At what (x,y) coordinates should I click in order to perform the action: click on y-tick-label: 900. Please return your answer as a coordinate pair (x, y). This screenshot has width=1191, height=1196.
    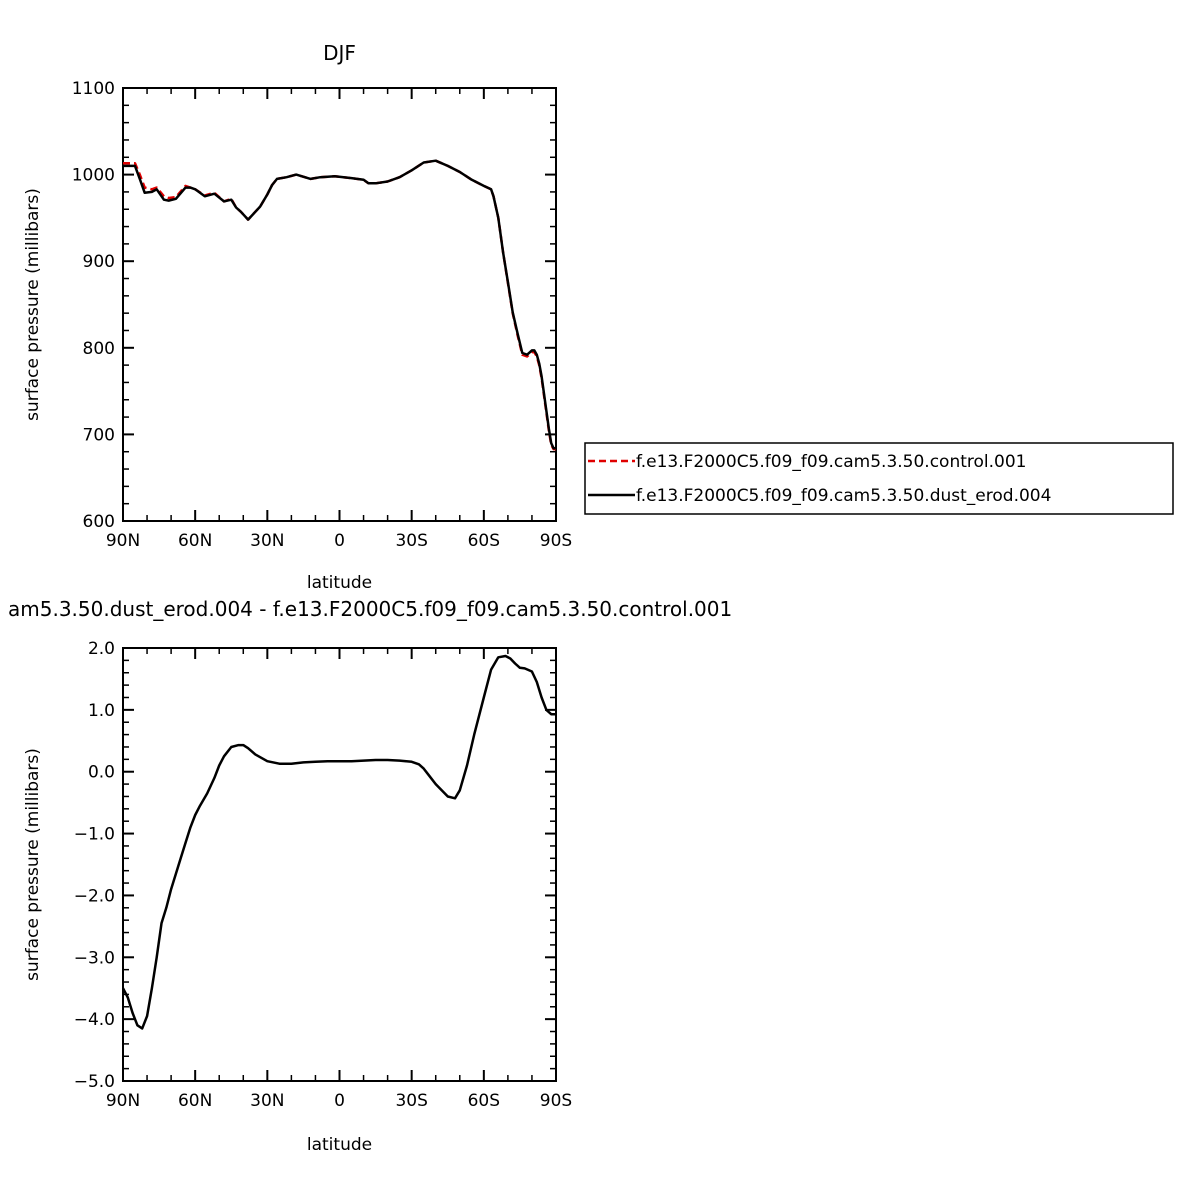
    Looking at the image, I should click on (99, 262).